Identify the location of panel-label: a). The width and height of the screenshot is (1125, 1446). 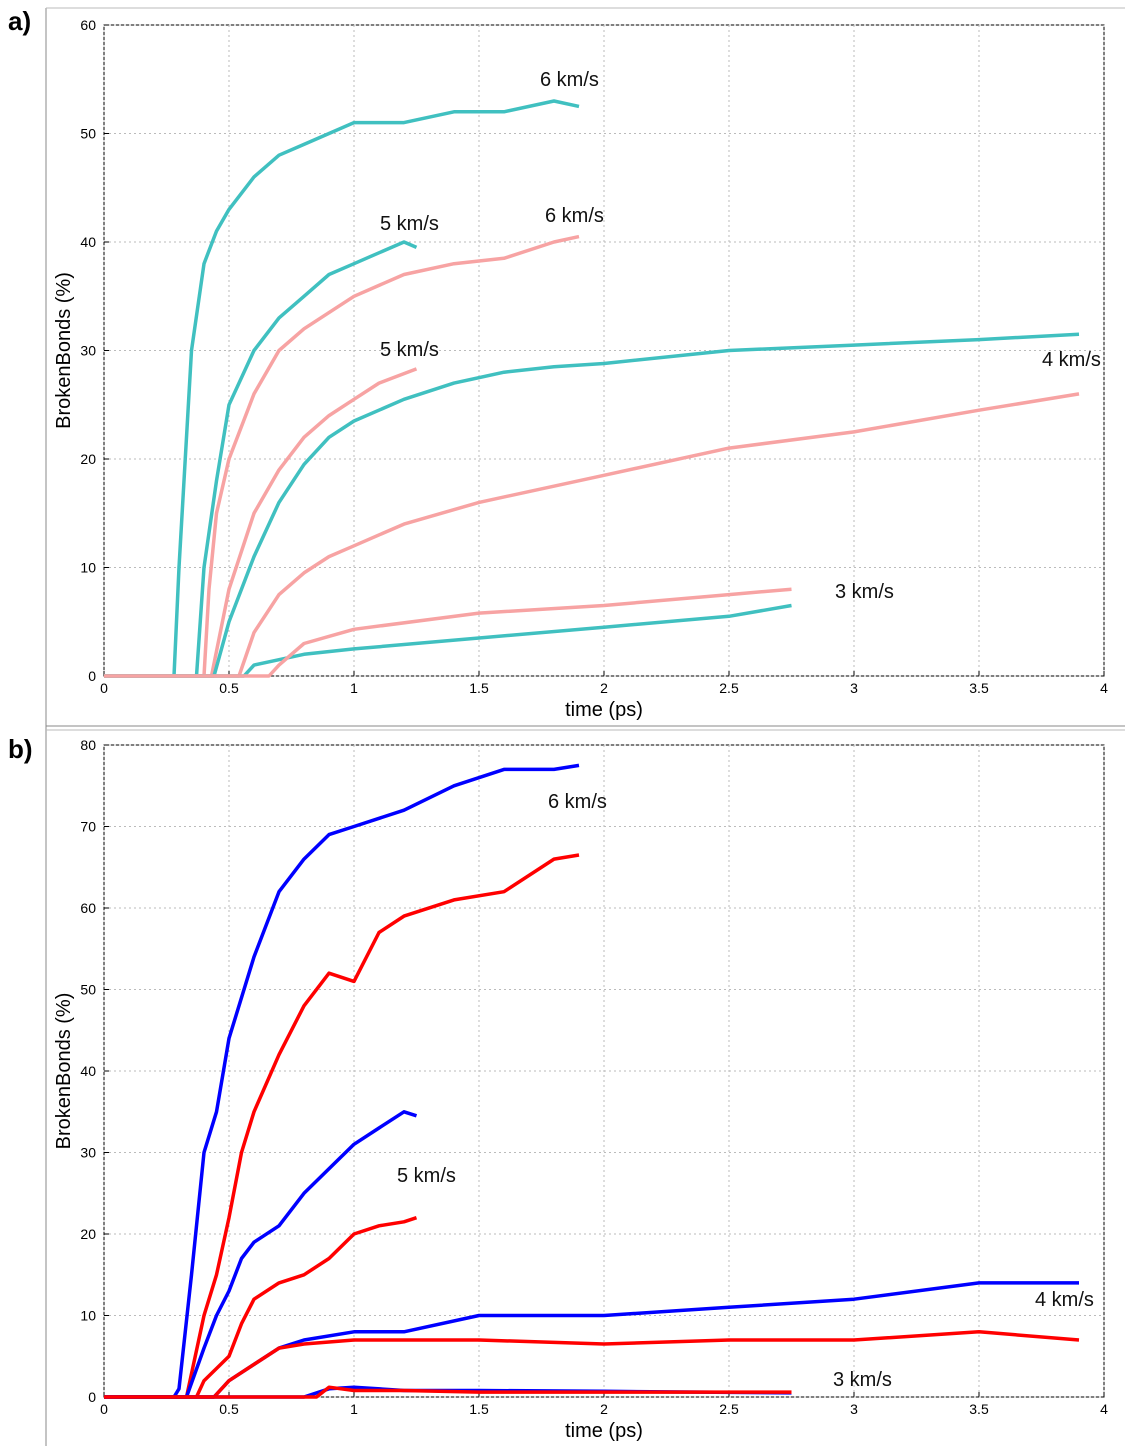
(19, 21).